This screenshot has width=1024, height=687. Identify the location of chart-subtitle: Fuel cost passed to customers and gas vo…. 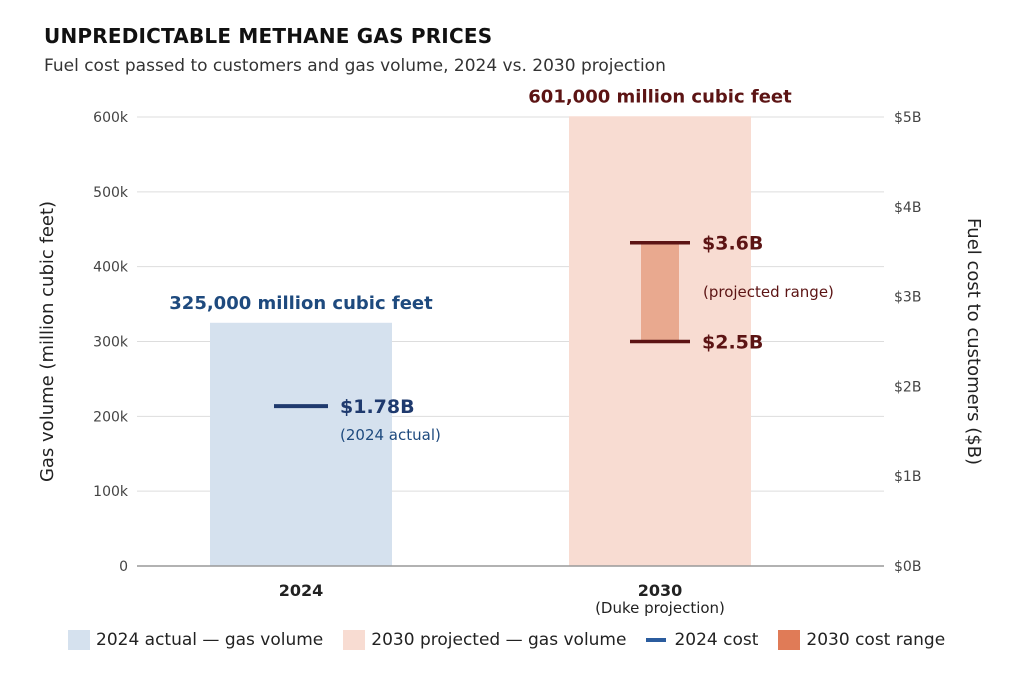
(355, 66).